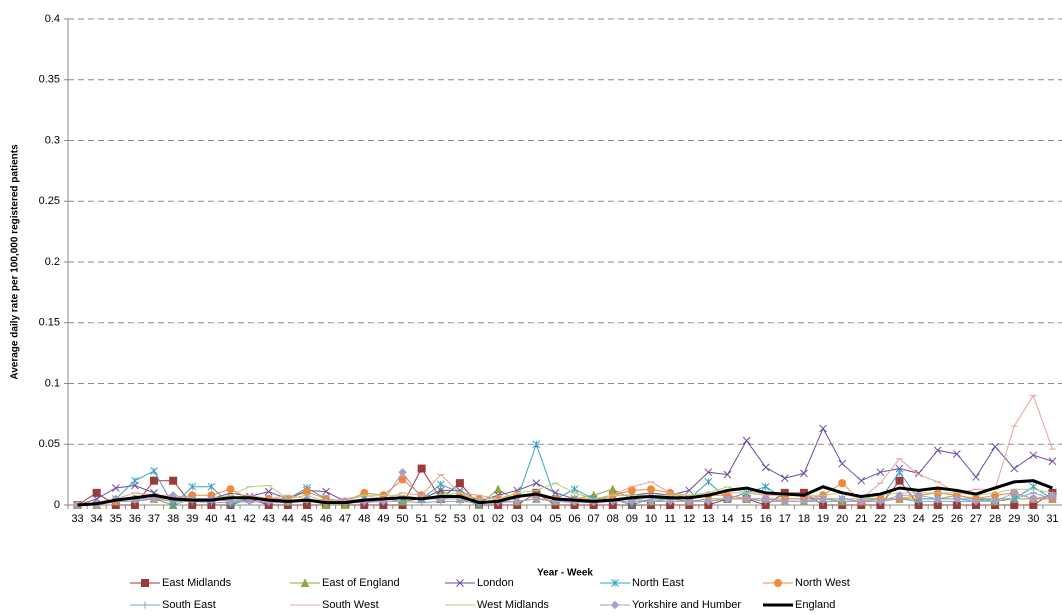 The width and height of the screenshot is (1062, 615). I want to click on x-tick-label: 11, so click(669, 519).